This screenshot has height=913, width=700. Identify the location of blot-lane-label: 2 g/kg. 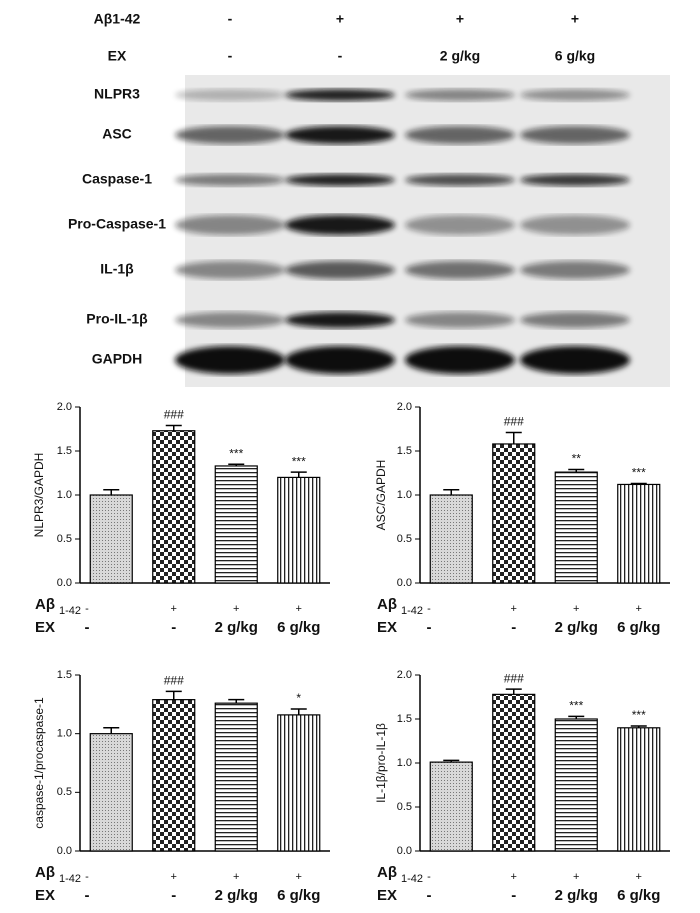
(460, 56).